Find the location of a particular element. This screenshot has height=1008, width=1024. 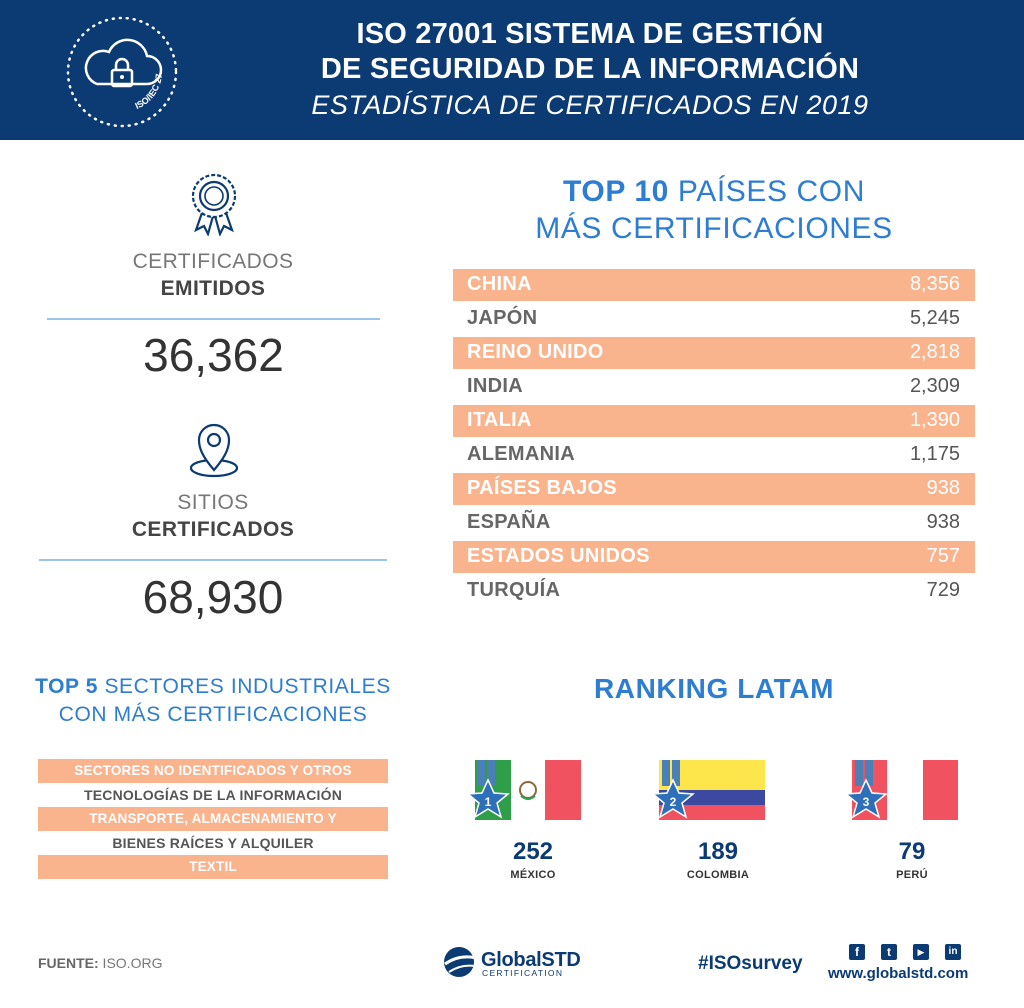

latam-value: 79 is located at coordinates (912, 851).